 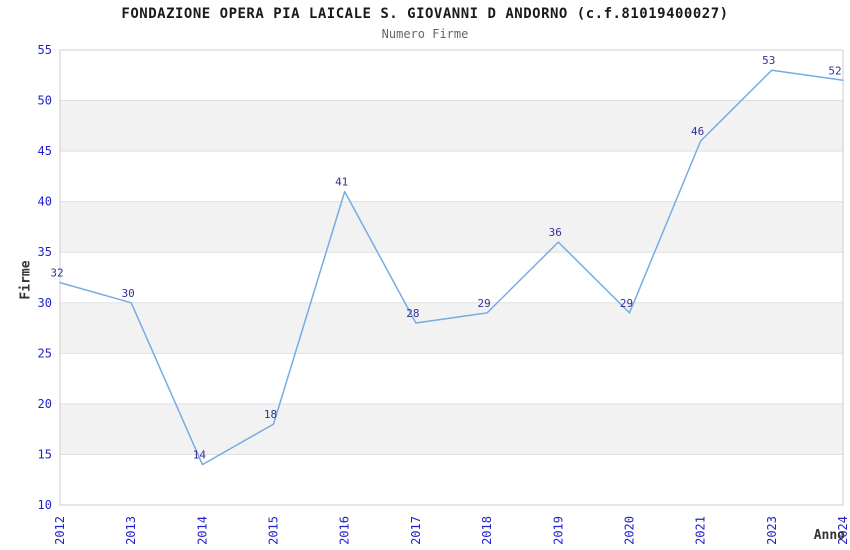 I want to click on data-point-label: 41, so click(x=341, y=182).